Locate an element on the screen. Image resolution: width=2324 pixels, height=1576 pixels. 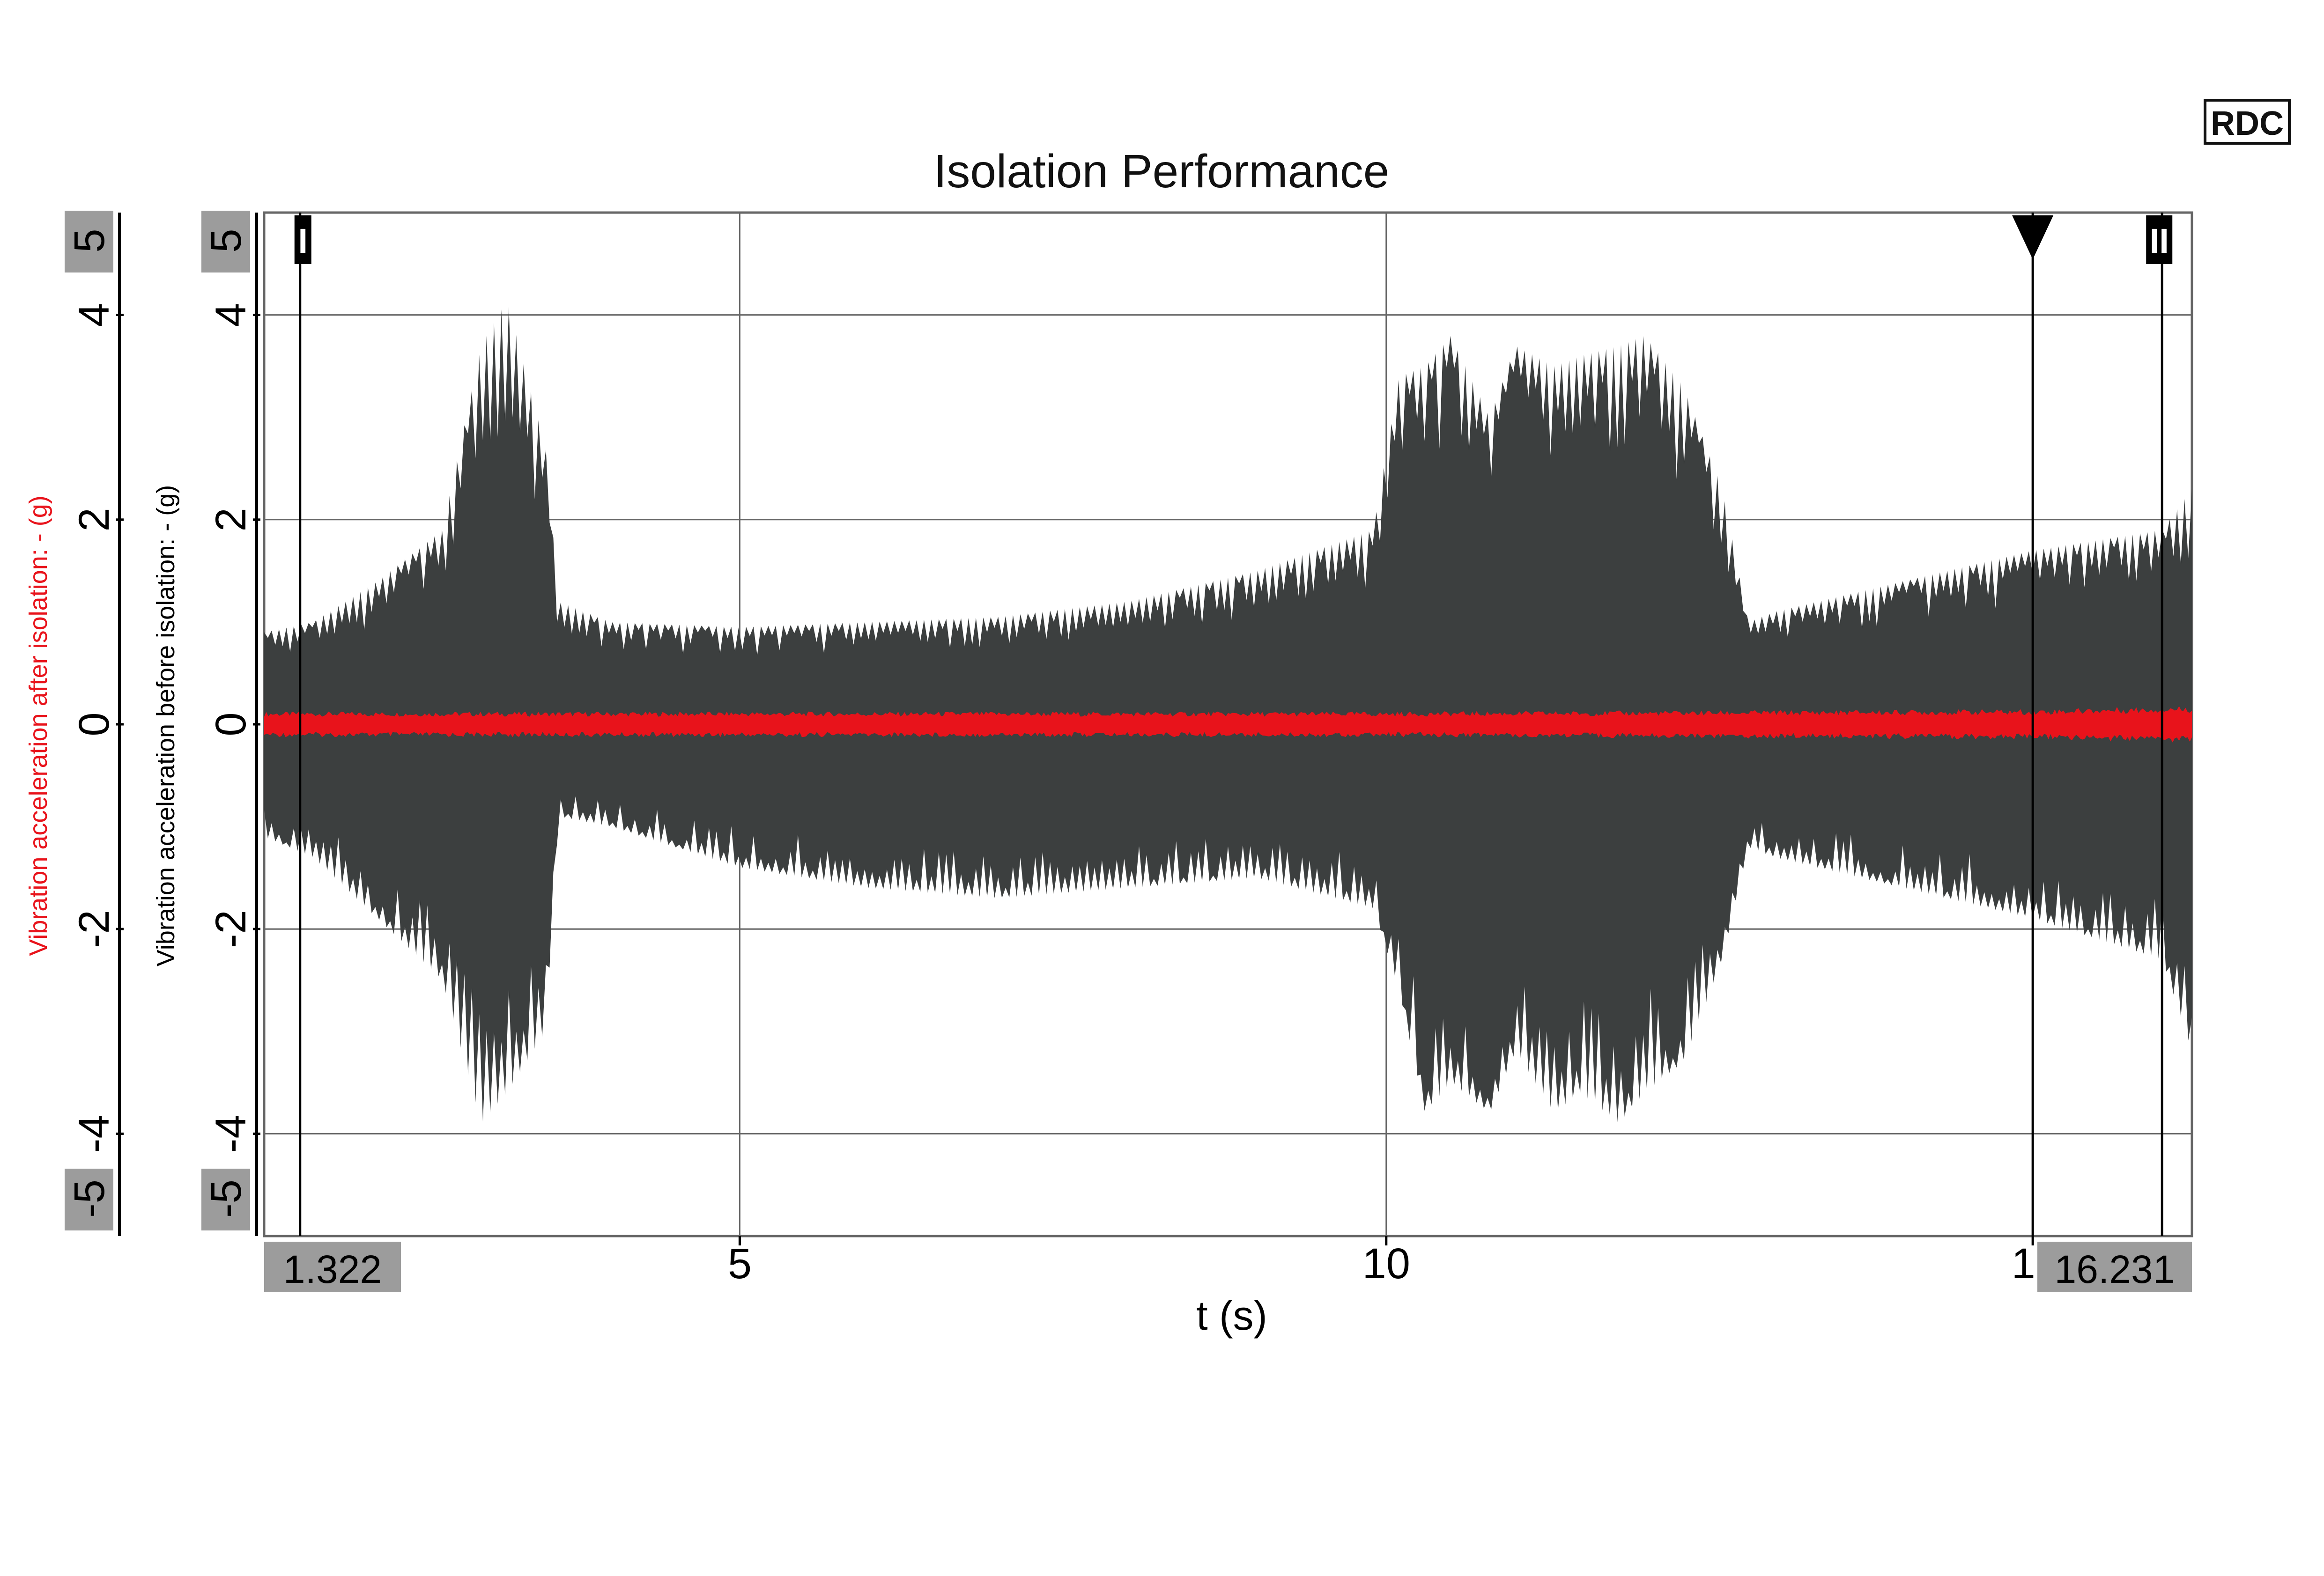
cursor-marker-triangle is located at coordinates (2033, 237).